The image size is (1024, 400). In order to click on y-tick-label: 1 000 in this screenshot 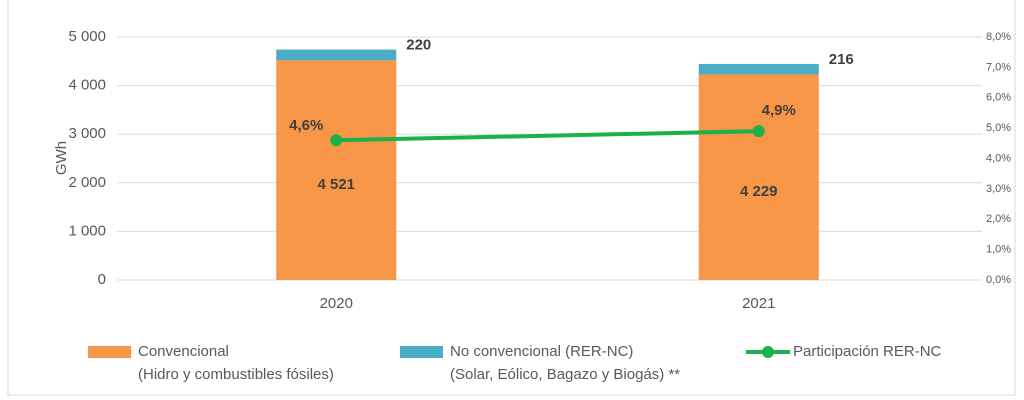, I will do `click(87, 230)`.